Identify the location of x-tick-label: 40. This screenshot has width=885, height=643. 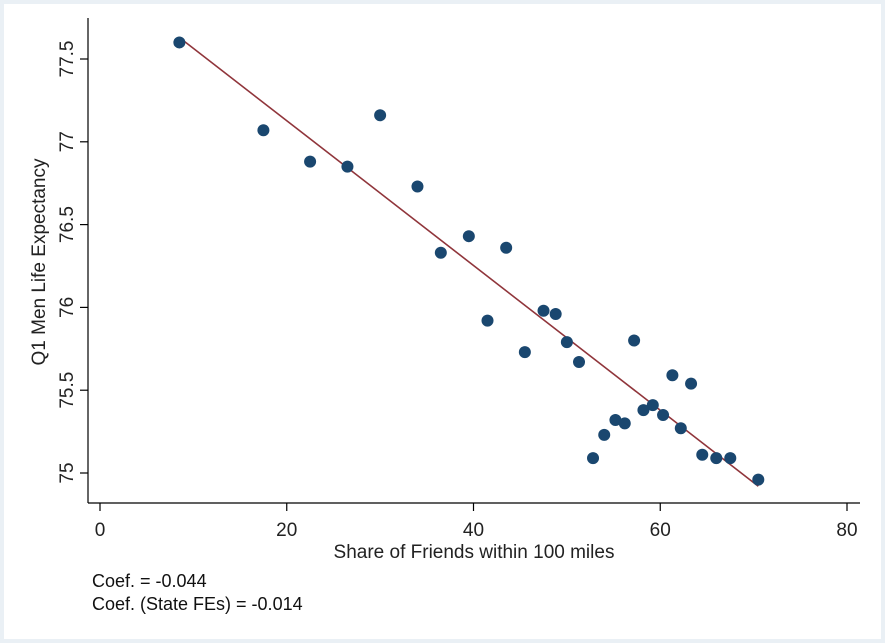
(473, 530).